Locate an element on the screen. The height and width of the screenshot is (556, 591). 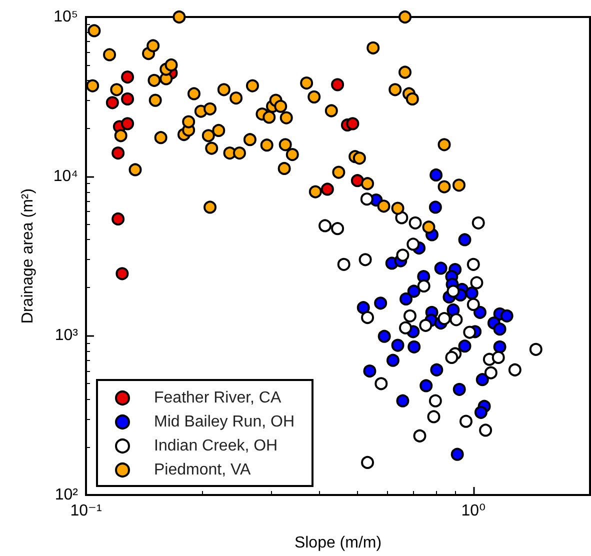
x-tick-label: 10⁰ is located at coordinates (473, 511).